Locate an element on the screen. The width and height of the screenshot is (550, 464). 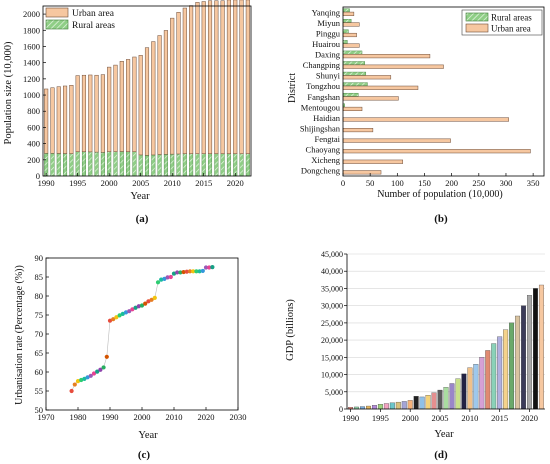
bar-urban-2000 is located at coordinates (109, 109).